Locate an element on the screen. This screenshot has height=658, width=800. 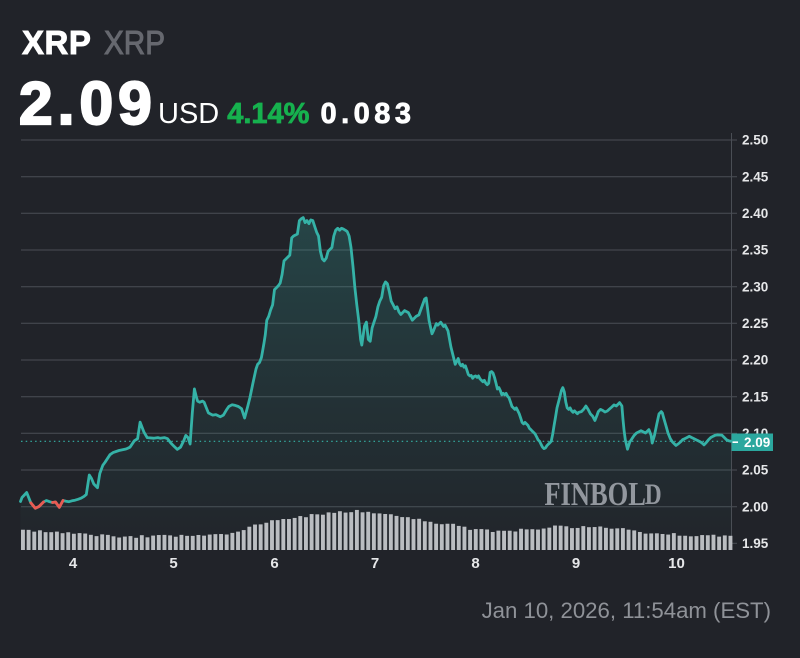
svg-text: 2.15 is located at coordinates (755, 396).